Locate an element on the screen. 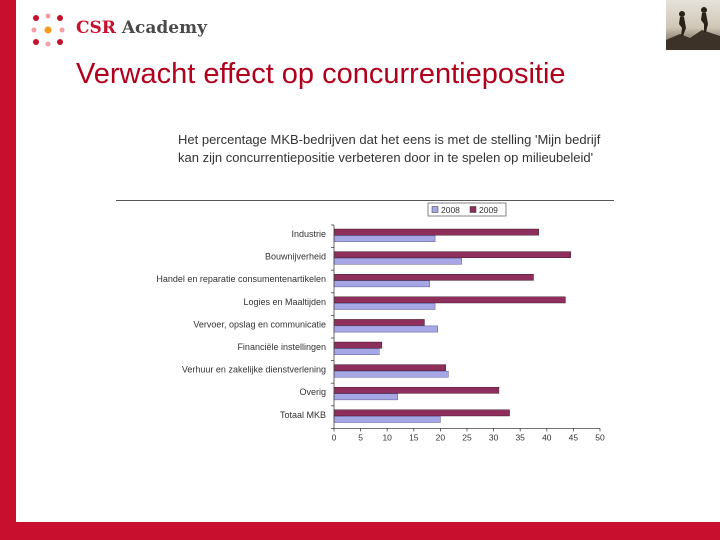  legend-box is located at coordinates (467, 209).